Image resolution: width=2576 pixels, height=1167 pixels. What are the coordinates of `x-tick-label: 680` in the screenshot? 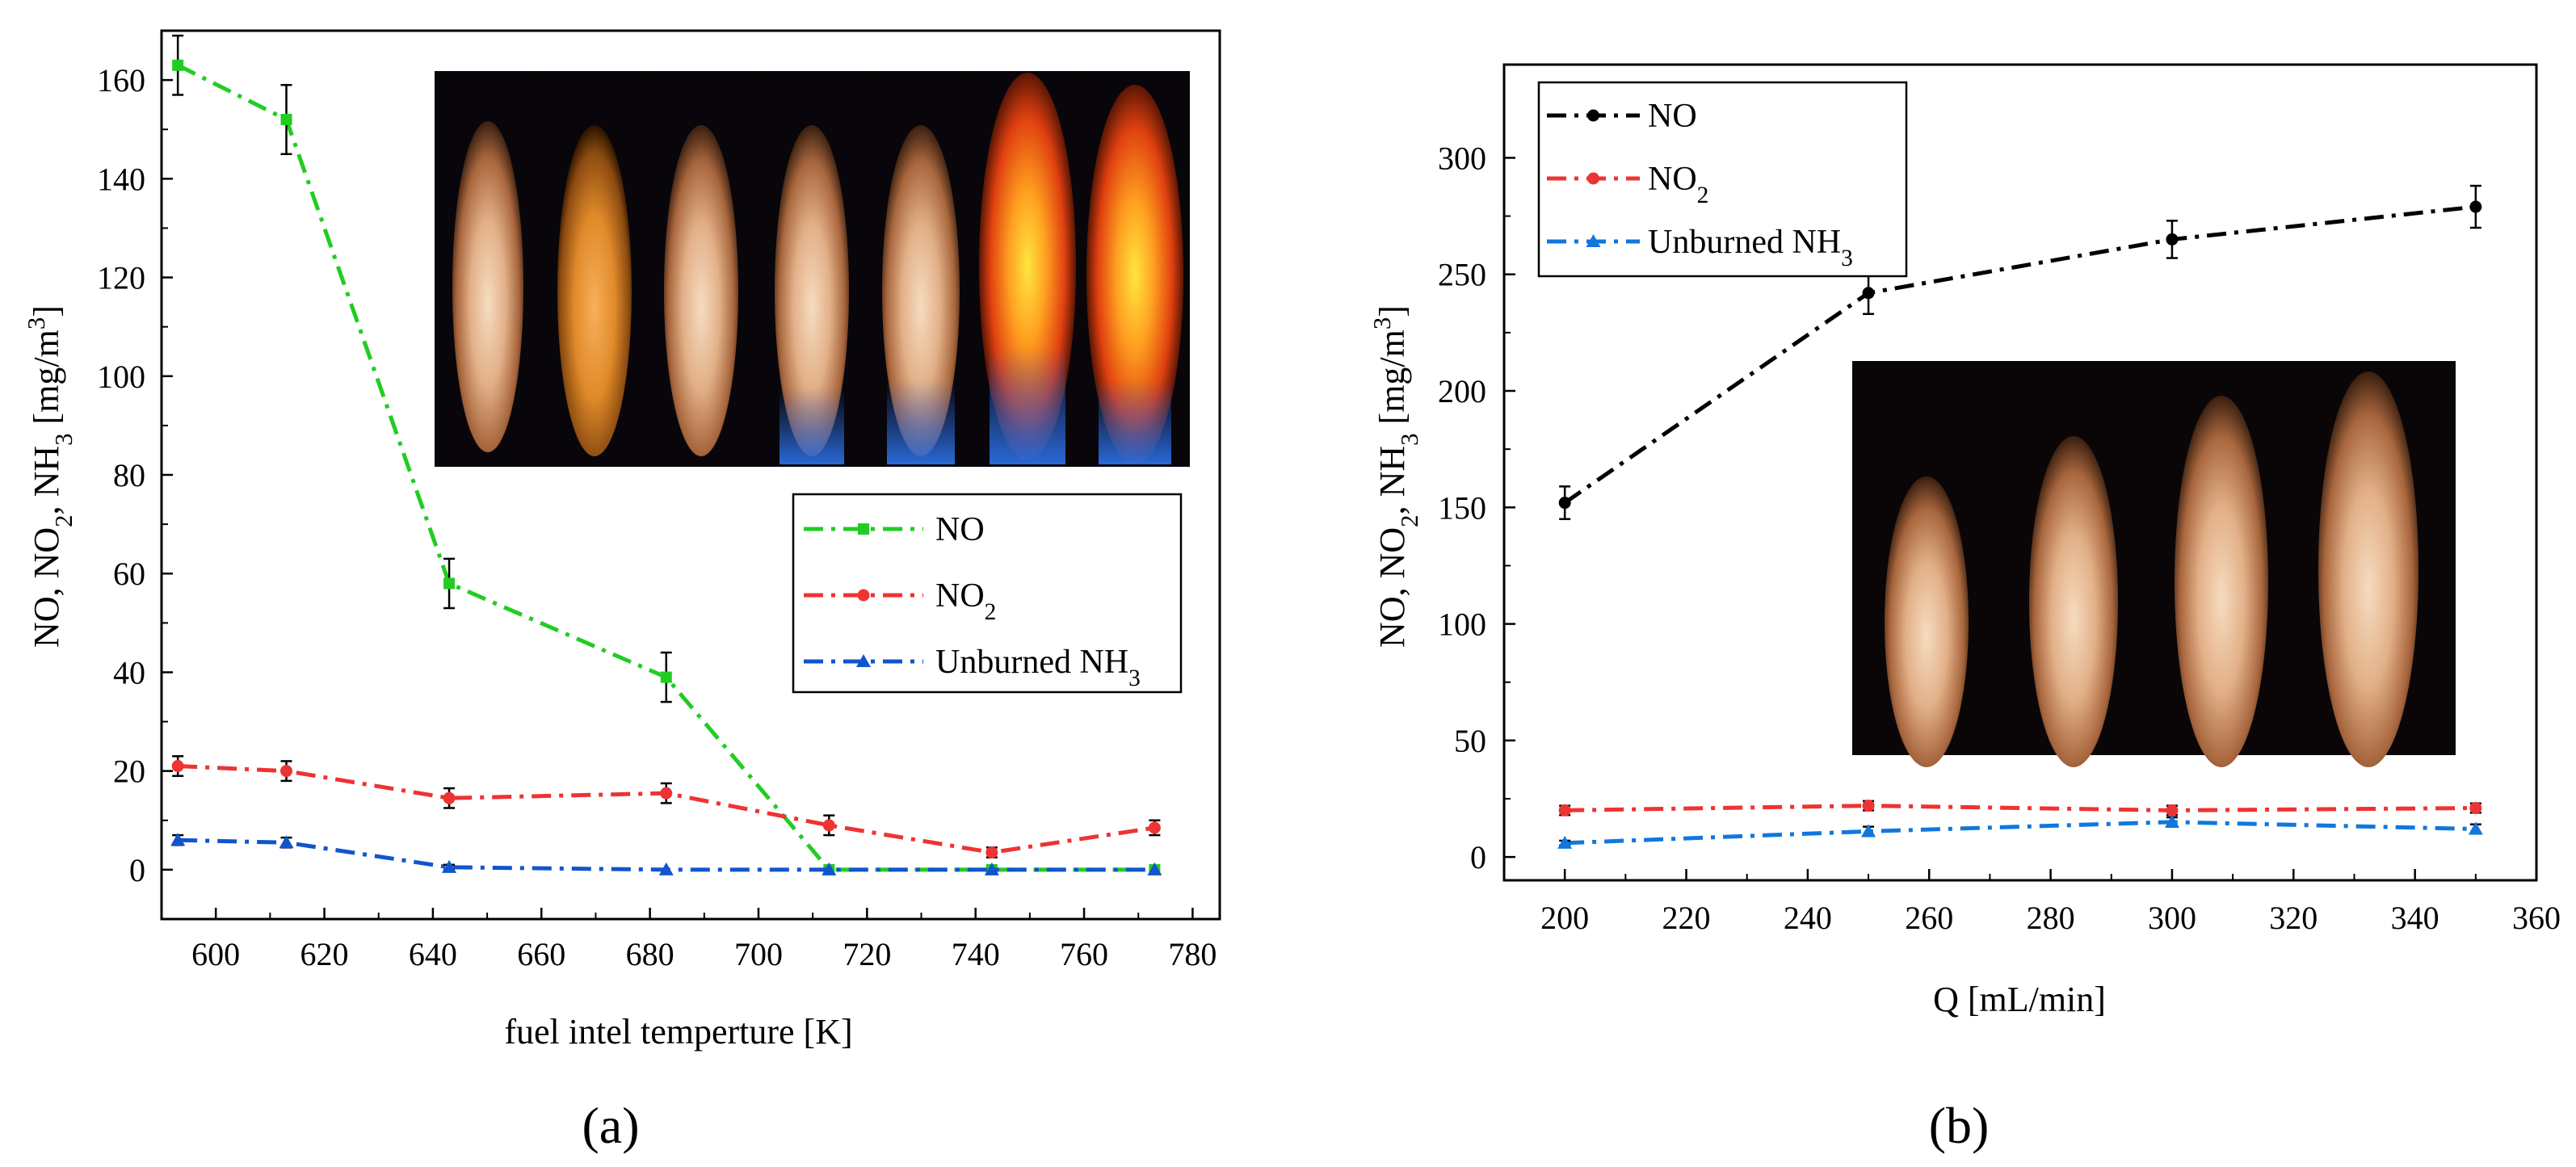 It's located at (650, 954).